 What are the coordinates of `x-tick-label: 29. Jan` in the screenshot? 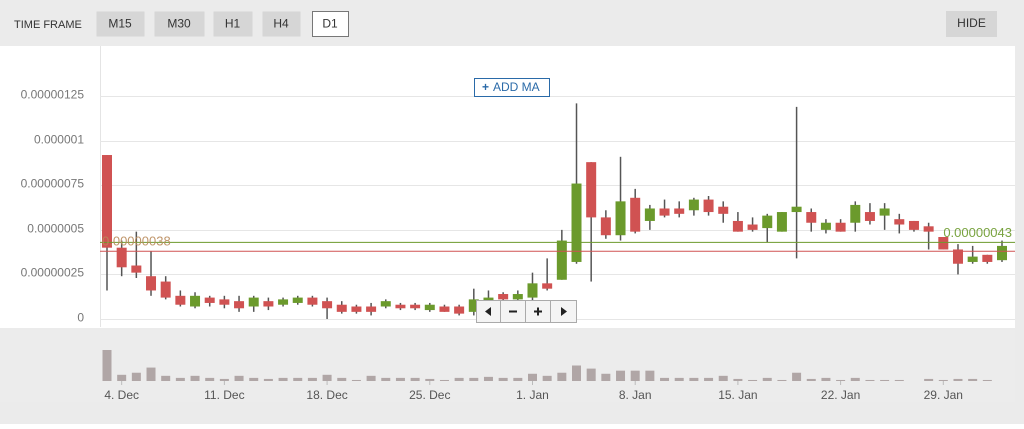 It's located at (943, 395).